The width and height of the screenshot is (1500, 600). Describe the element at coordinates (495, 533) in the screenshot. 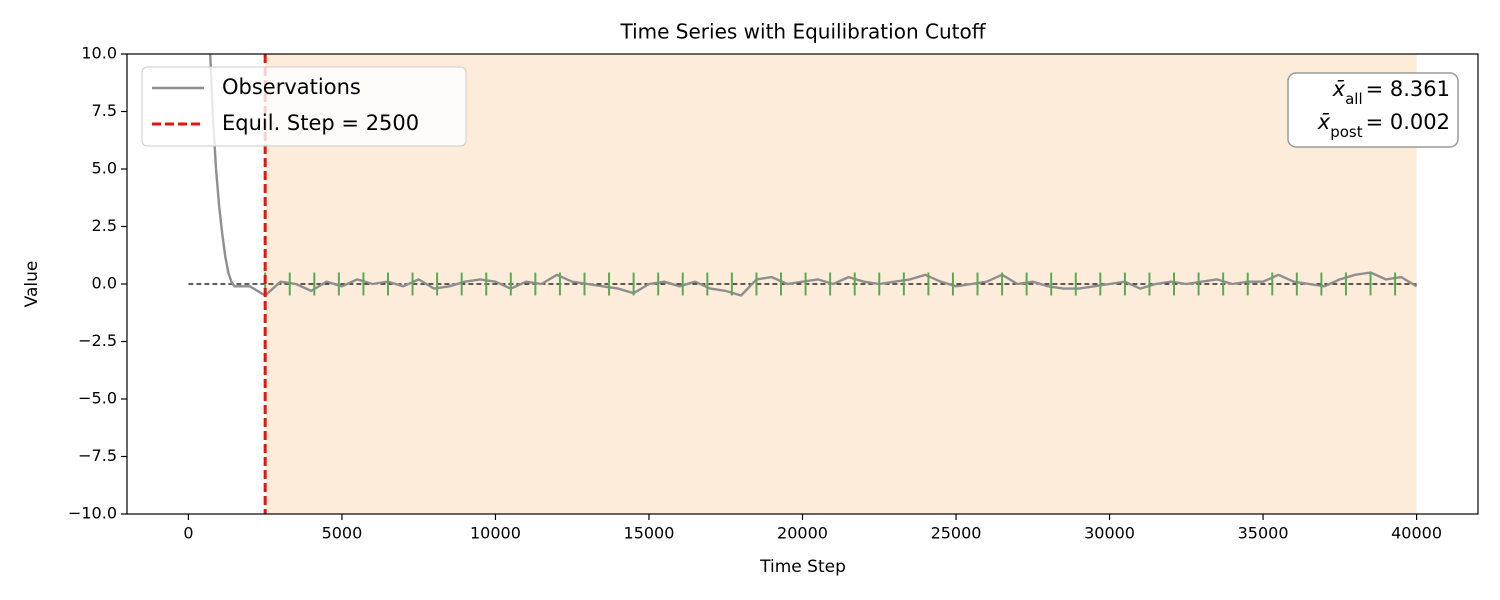

I see `x-tick-label: 10000` at that location.